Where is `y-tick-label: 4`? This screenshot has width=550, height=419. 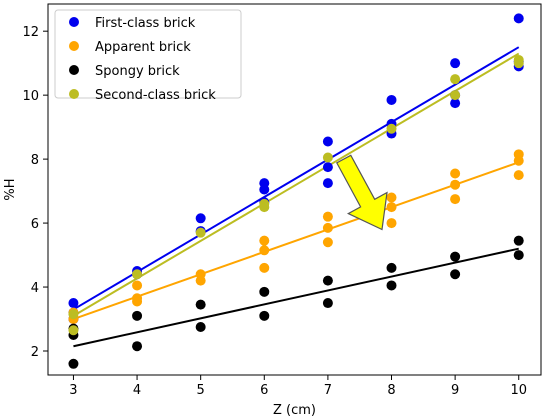 y-tick-label: 4 is located at coordinates (35, 288).